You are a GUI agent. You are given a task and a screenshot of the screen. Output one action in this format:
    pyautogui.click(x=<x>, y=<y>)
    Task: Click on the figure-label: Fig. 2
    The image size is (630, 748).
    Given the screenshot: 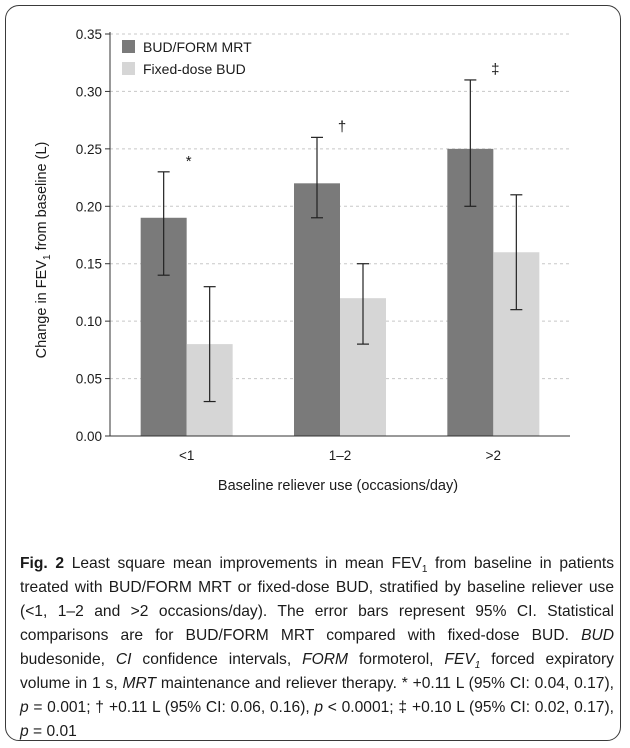 What is the action you would take?
    pyautogui.click(x=42, y=563)
    